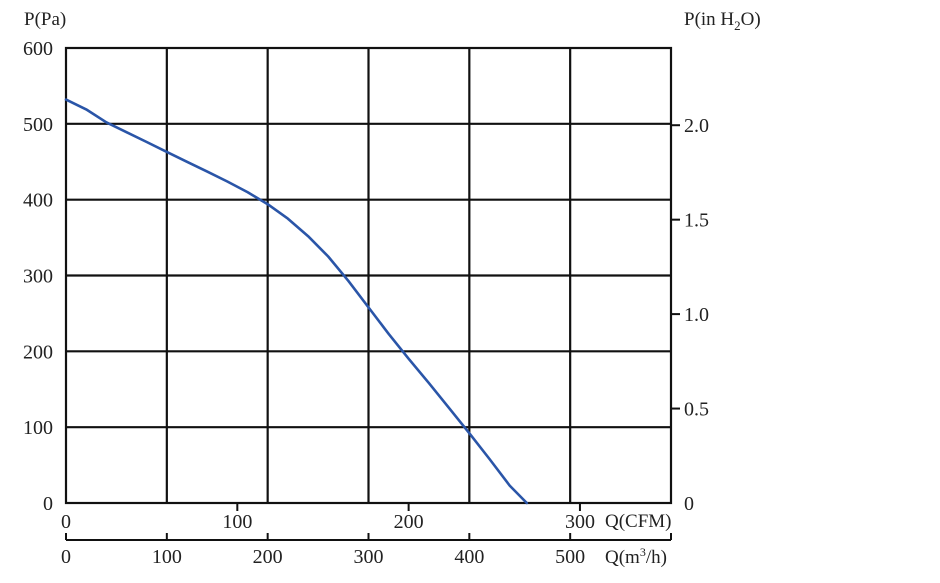 Image resolution: width=940 pixels, height=583 pixels. Describe the element at coordinates (580, 522) in the screenshot. I see `cfm-tick-label: 300` at that location.